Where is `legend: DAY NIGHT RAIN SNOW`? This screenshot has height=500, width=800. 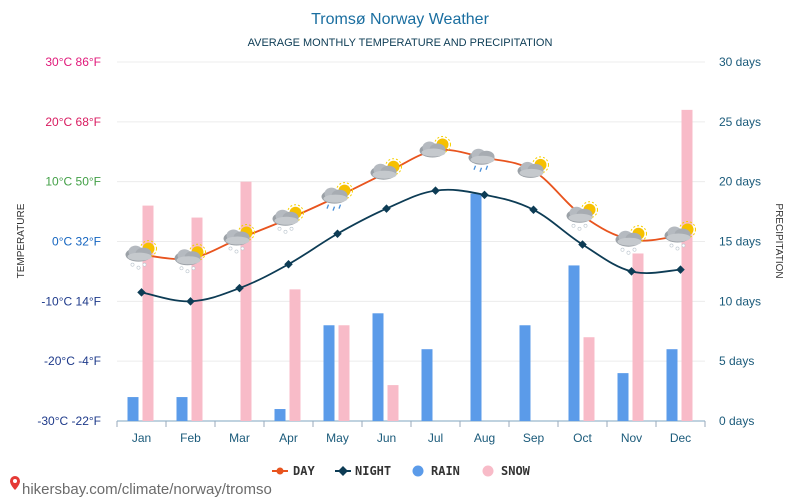 legend: DAY NIGHT RAIN SNOW is located at coordinates (401, 471).